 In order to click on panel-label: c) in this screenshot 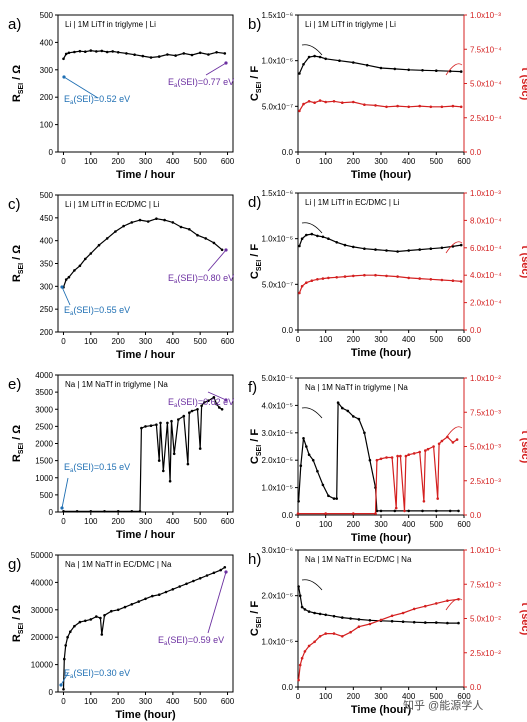, I will do `click(14, 204)`.